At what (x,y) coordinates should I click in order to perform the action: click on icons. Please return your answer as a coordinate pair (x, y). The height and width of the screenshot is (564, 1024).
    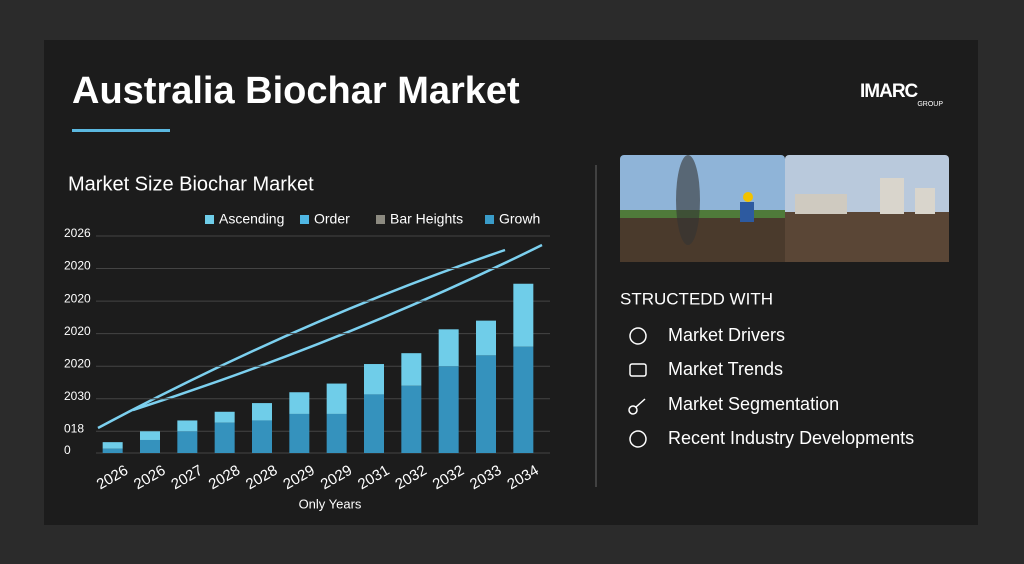
    Looking at the image, I should click on (637, 387).